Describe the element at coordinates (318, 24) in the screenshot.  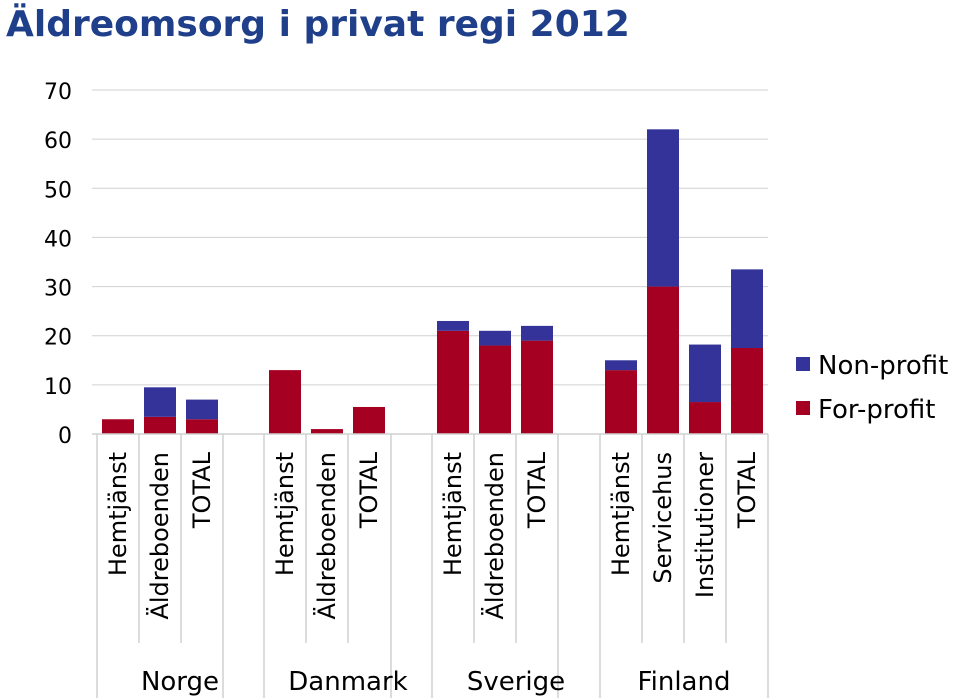
I see `chart-title: Äldreomsorg i privat regi 2012` at that location.